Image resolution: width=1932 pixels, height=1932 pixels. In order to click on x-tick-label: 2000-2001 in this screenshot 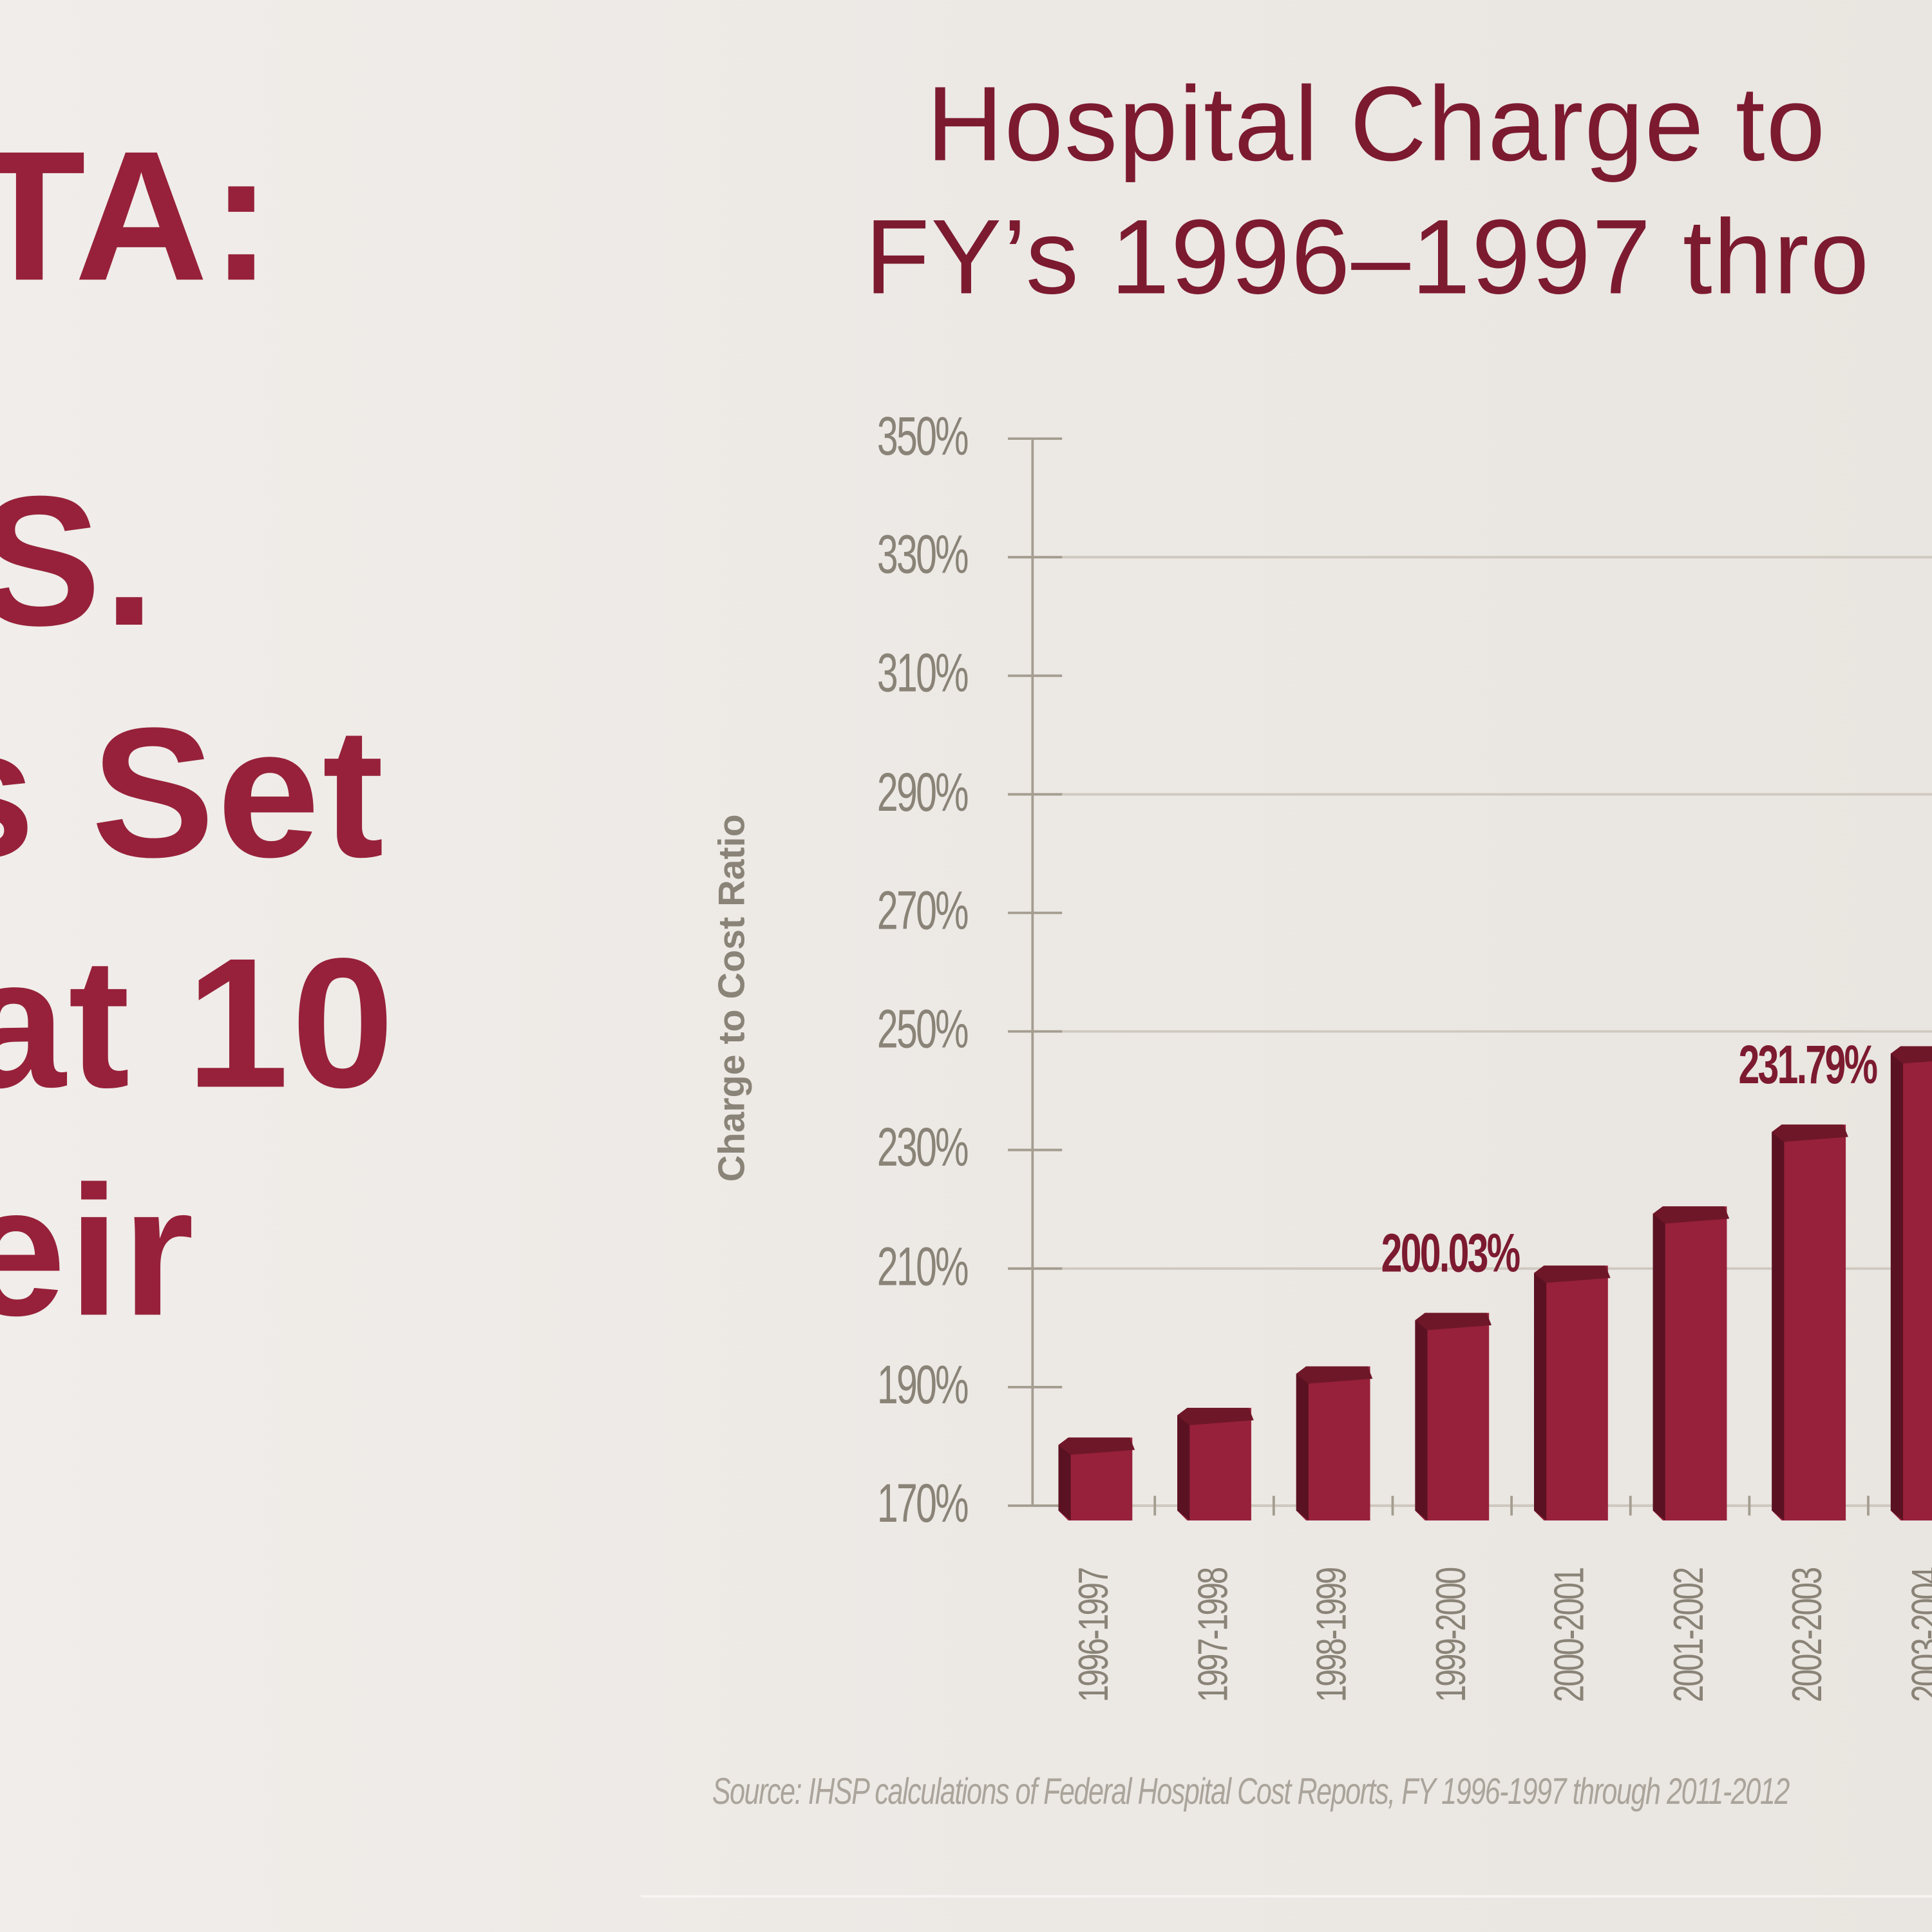, I will do `click(1570, 1636)`.